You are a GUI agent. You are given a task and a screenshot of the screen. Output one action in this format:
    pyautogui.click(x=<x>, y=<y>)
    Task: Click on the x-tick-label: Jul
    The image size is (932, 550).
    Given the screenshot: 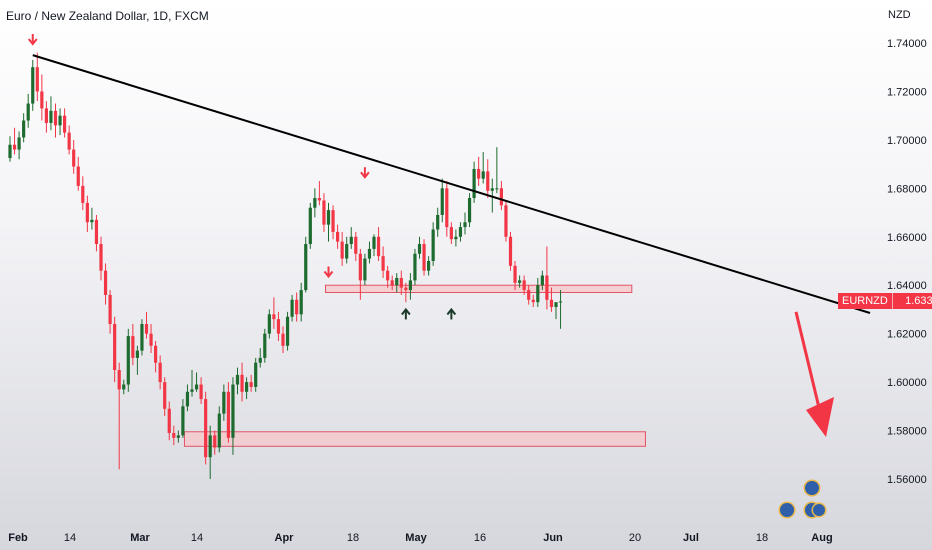 What is the action you would take?
    pyautogui.click(x=691, y=538)
    